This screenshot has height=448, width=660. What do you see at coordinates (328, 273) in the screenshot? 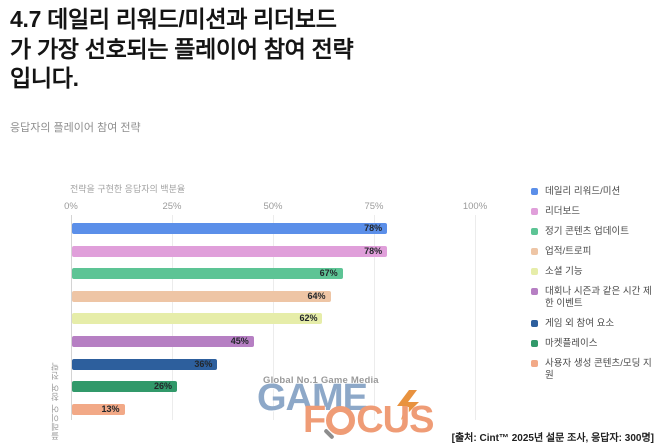
I see `bar-value-label: 67%` at bounding box center [328, 273].